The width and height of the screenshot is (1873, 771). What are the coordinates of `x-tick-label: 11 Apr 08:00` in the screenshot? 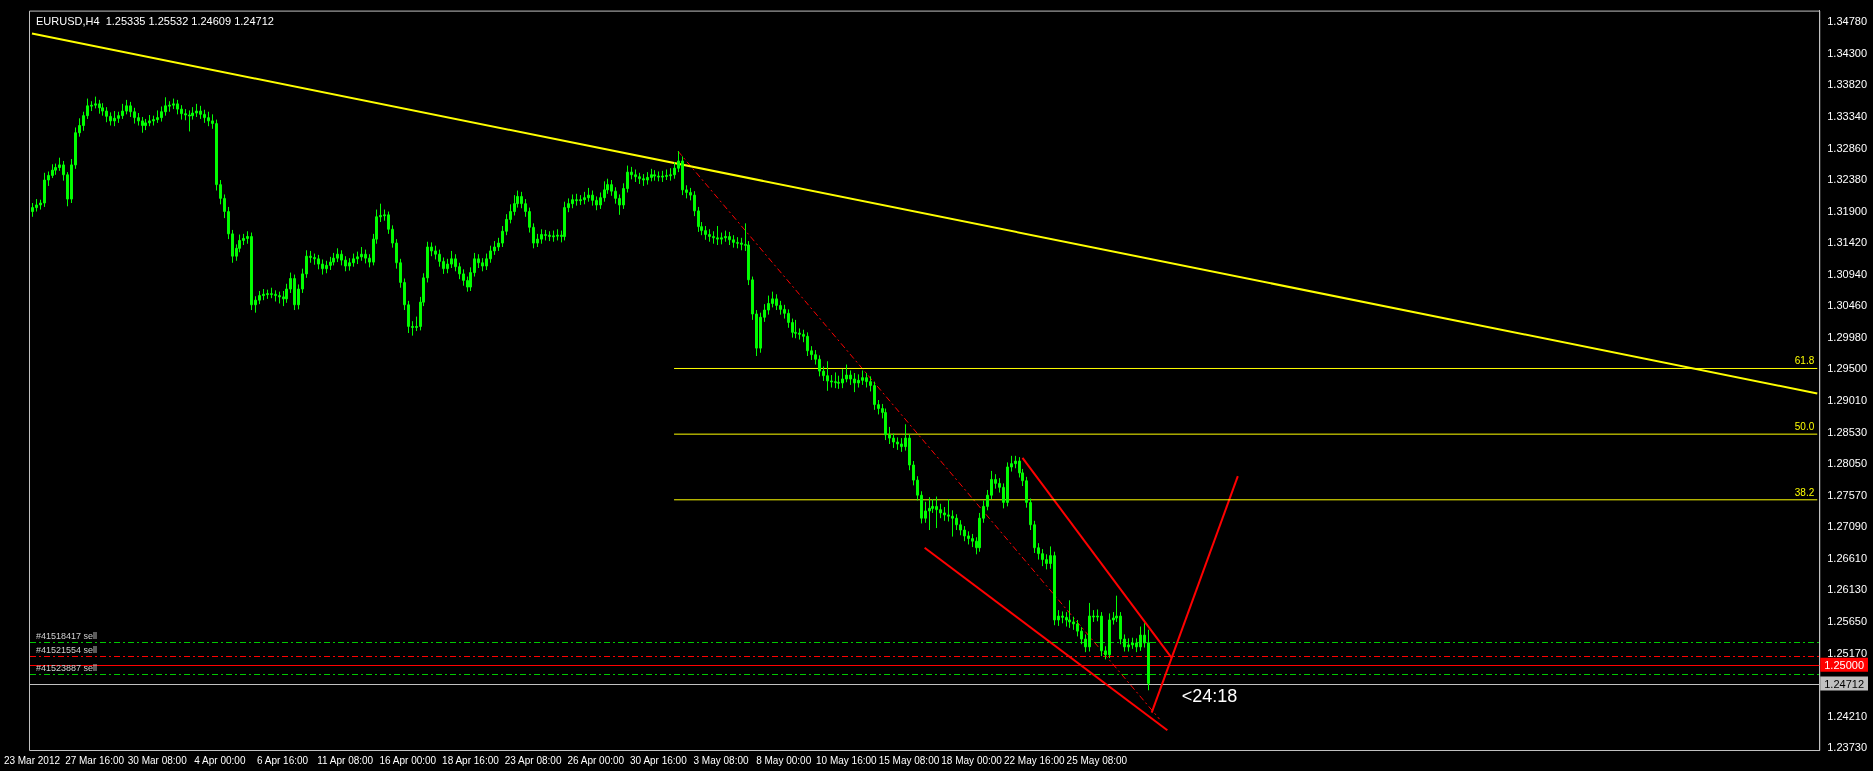 It's located at (345, 760).